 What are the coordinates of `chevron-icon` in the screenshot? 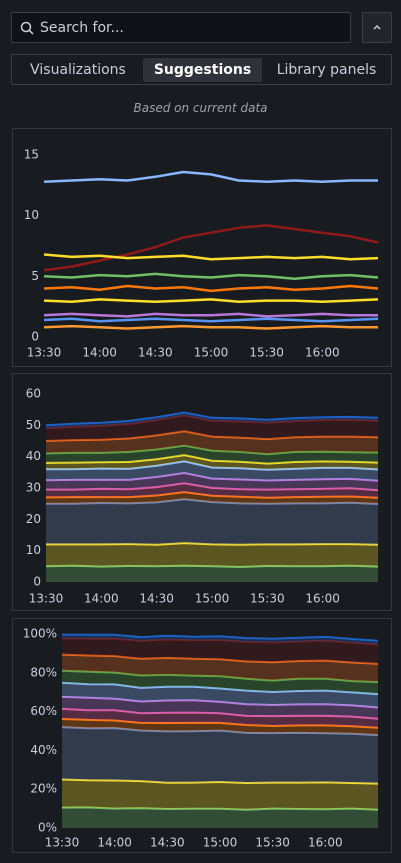 It's located at (377, 27).